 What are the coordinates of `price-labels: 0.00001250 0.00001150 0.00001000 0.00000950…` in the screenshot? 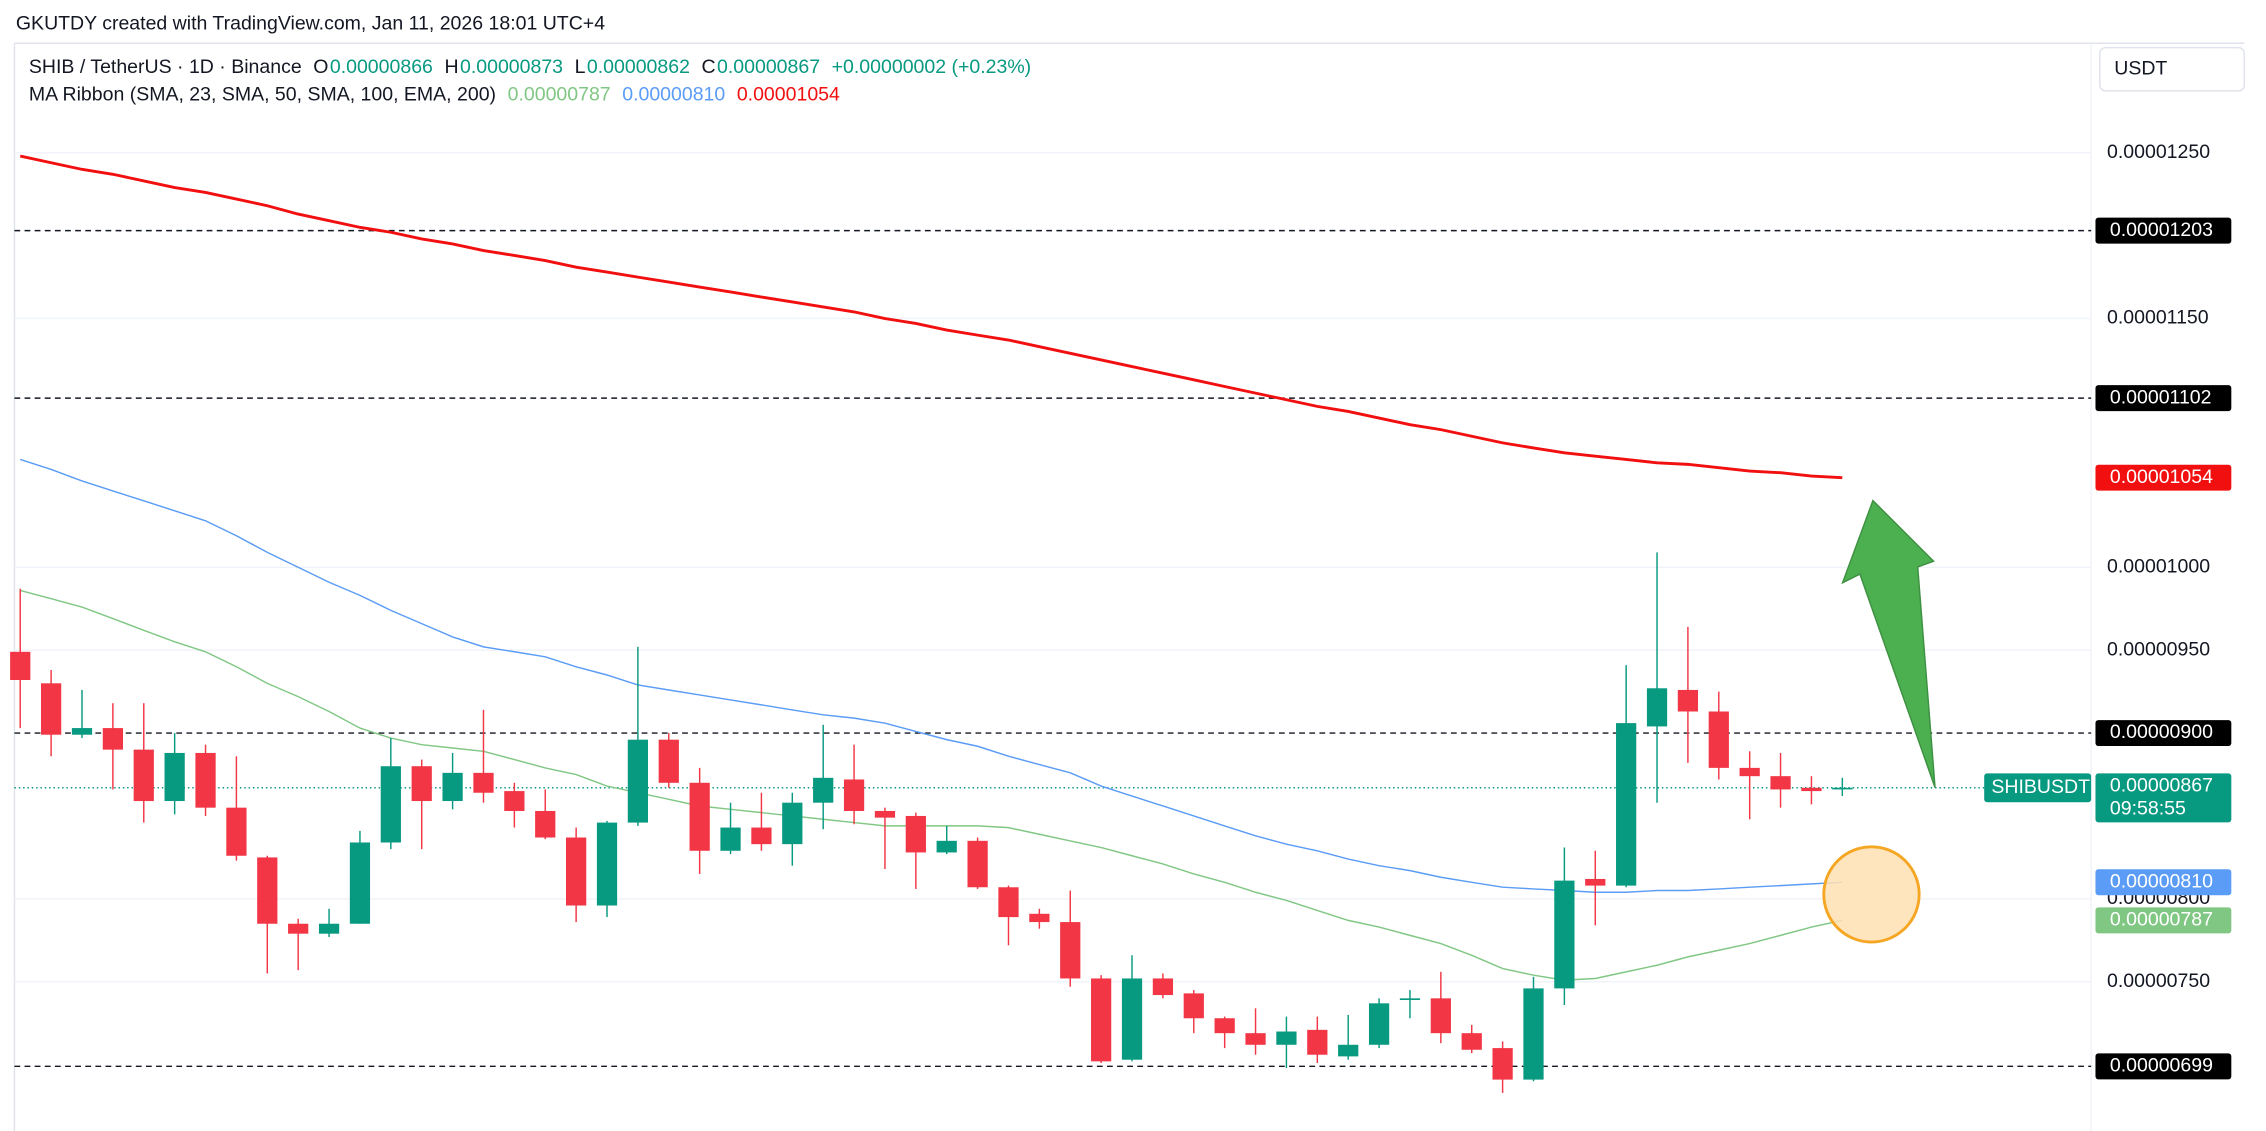 It's located at (2108, 610).